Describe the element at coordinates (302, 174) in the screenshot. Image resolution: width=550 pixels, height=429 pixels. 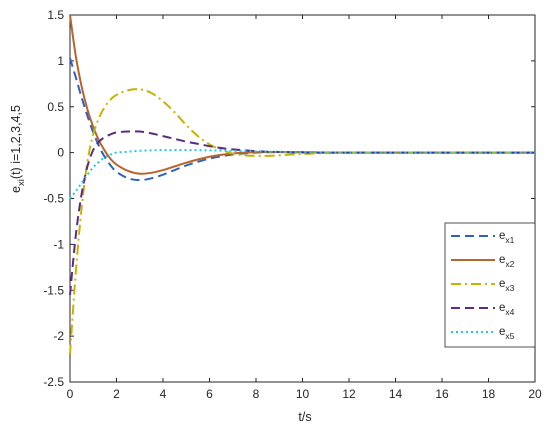
I see `series-line-x5` at that location.